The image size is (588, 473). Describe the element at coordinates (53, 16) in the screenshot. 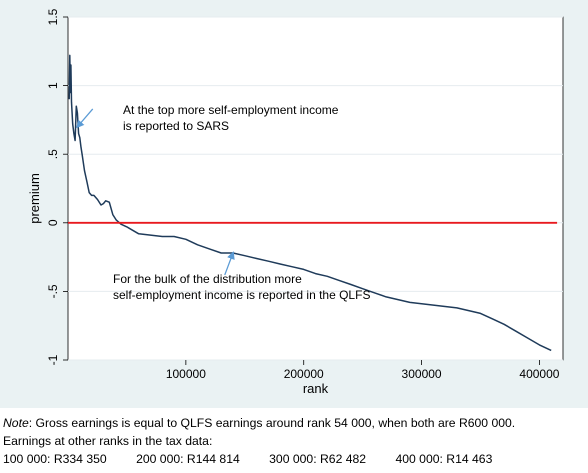

I see `y-tick-label: 1.5` at that location.